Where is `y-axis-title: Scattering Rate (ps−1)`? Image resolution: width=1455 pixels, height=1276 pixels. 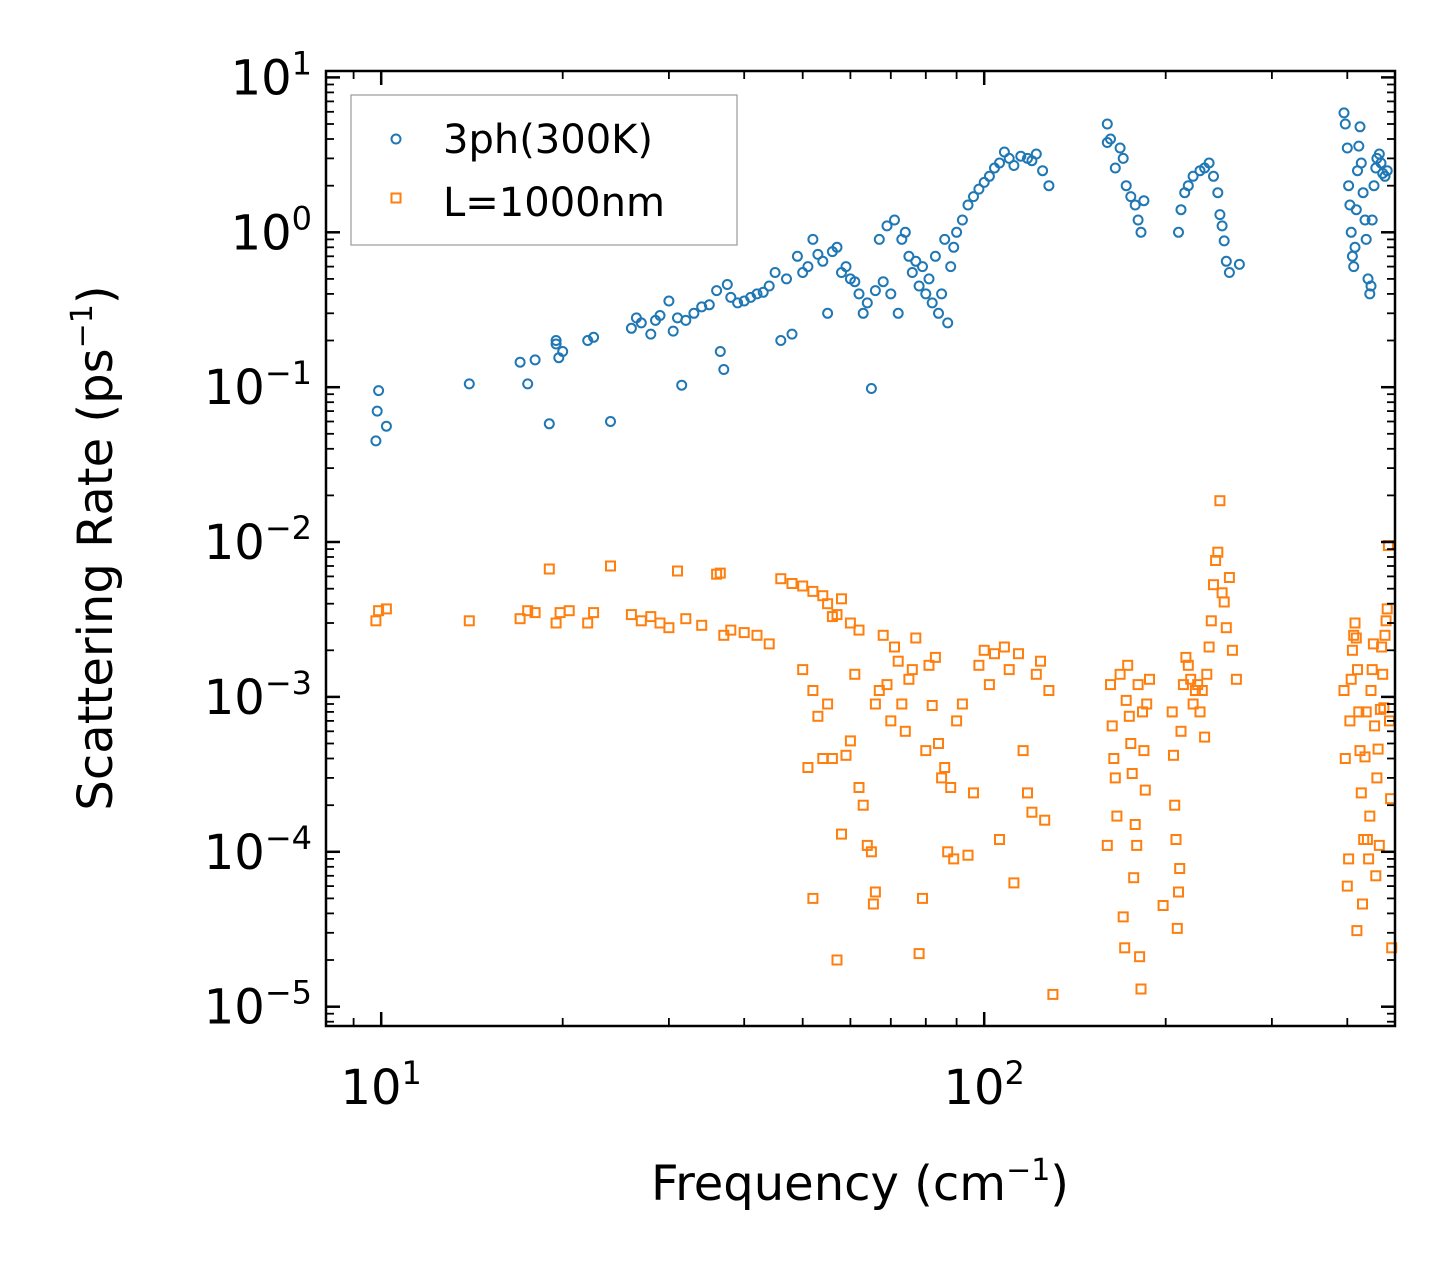 y-axis-title: Scattering Rate (ps−1) is located at coordinates (94, 547).